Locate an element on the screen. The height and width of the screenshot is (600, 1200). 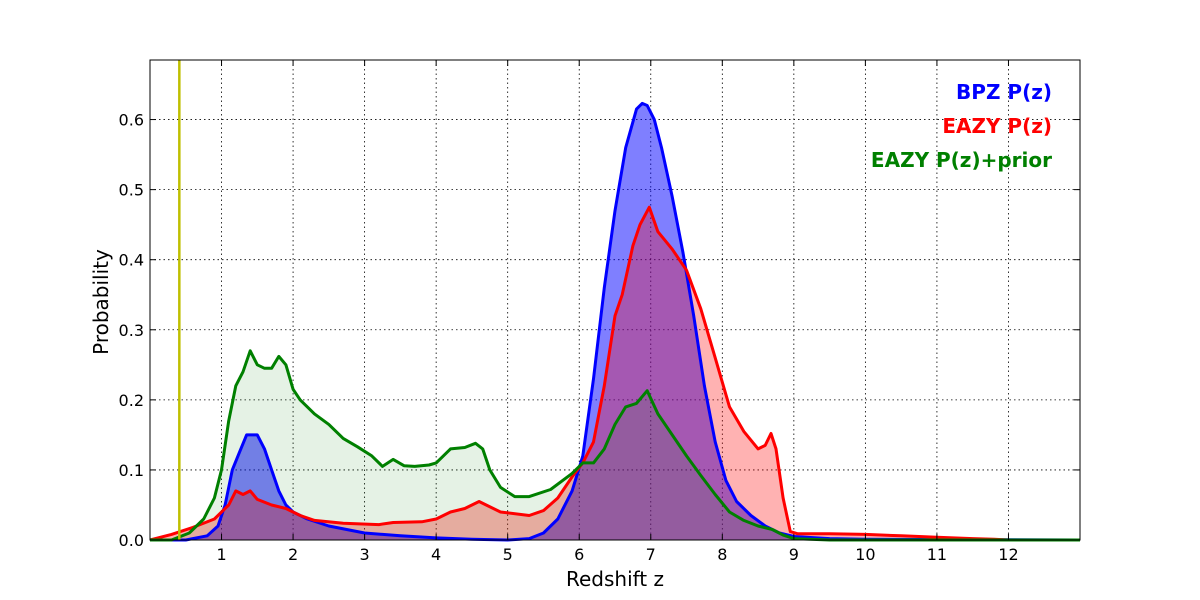
x-tick-label: 10 is located at coordinates (865, 554).